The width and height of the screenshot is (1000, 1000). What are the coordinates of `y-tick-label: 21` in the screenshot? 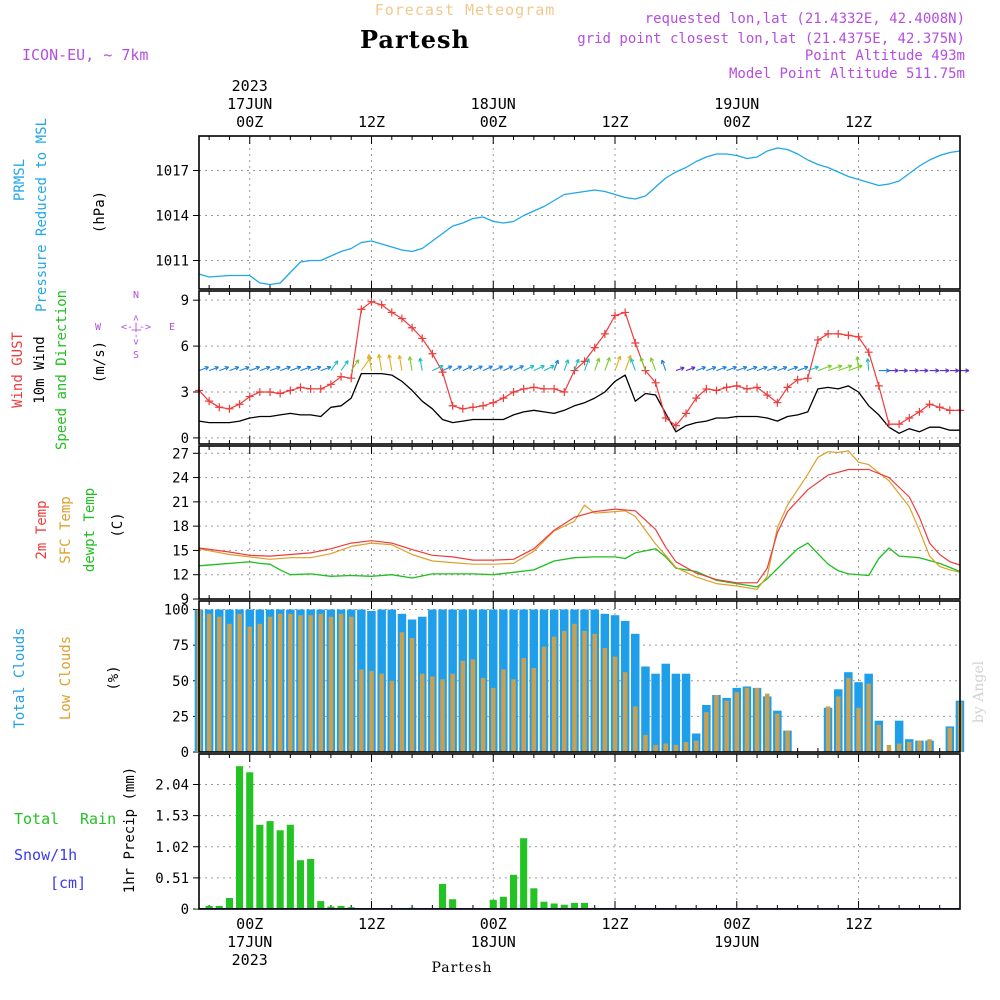 It's located at (180, 503).